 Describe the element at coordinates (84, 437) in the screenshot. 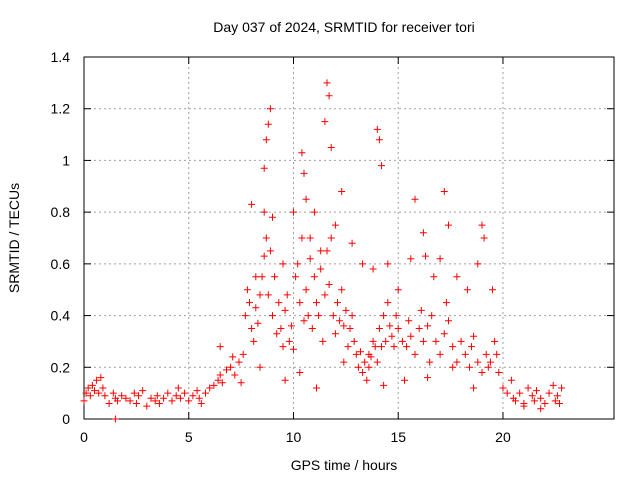

I see `x-tick-label: 0` at that location.